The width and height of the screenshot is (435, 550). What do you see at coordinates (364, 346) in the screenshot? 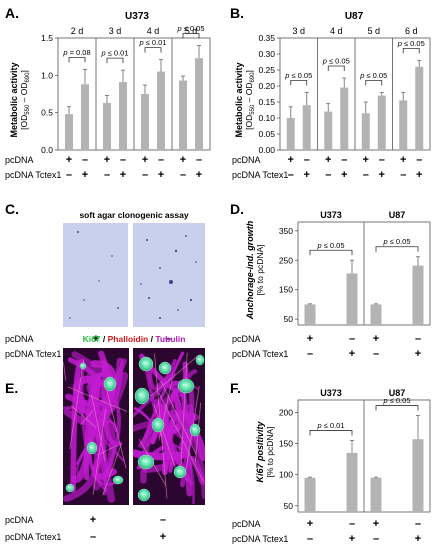
I see `sign-rows: + – – + + – – +` at bounding box center [364, 346].